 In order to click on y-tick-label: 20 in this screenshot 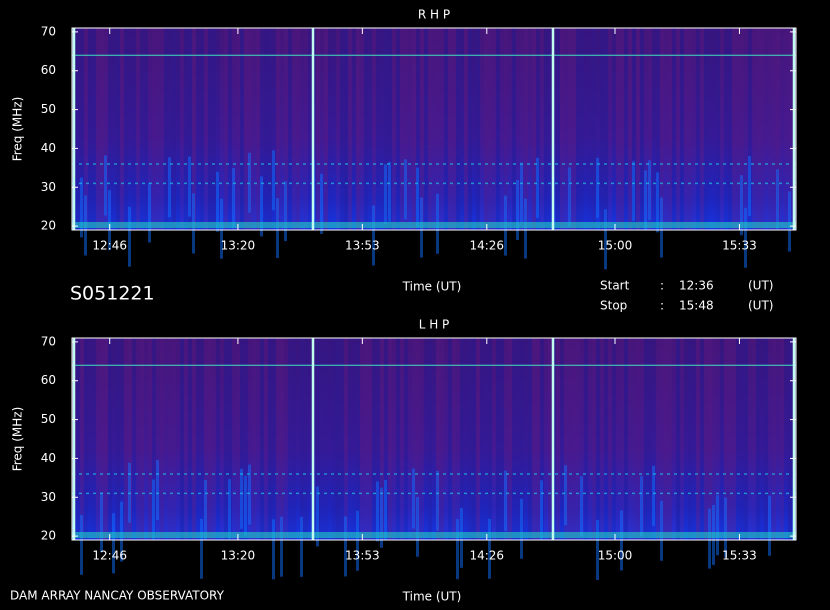, I will do `click(48, 226)`.